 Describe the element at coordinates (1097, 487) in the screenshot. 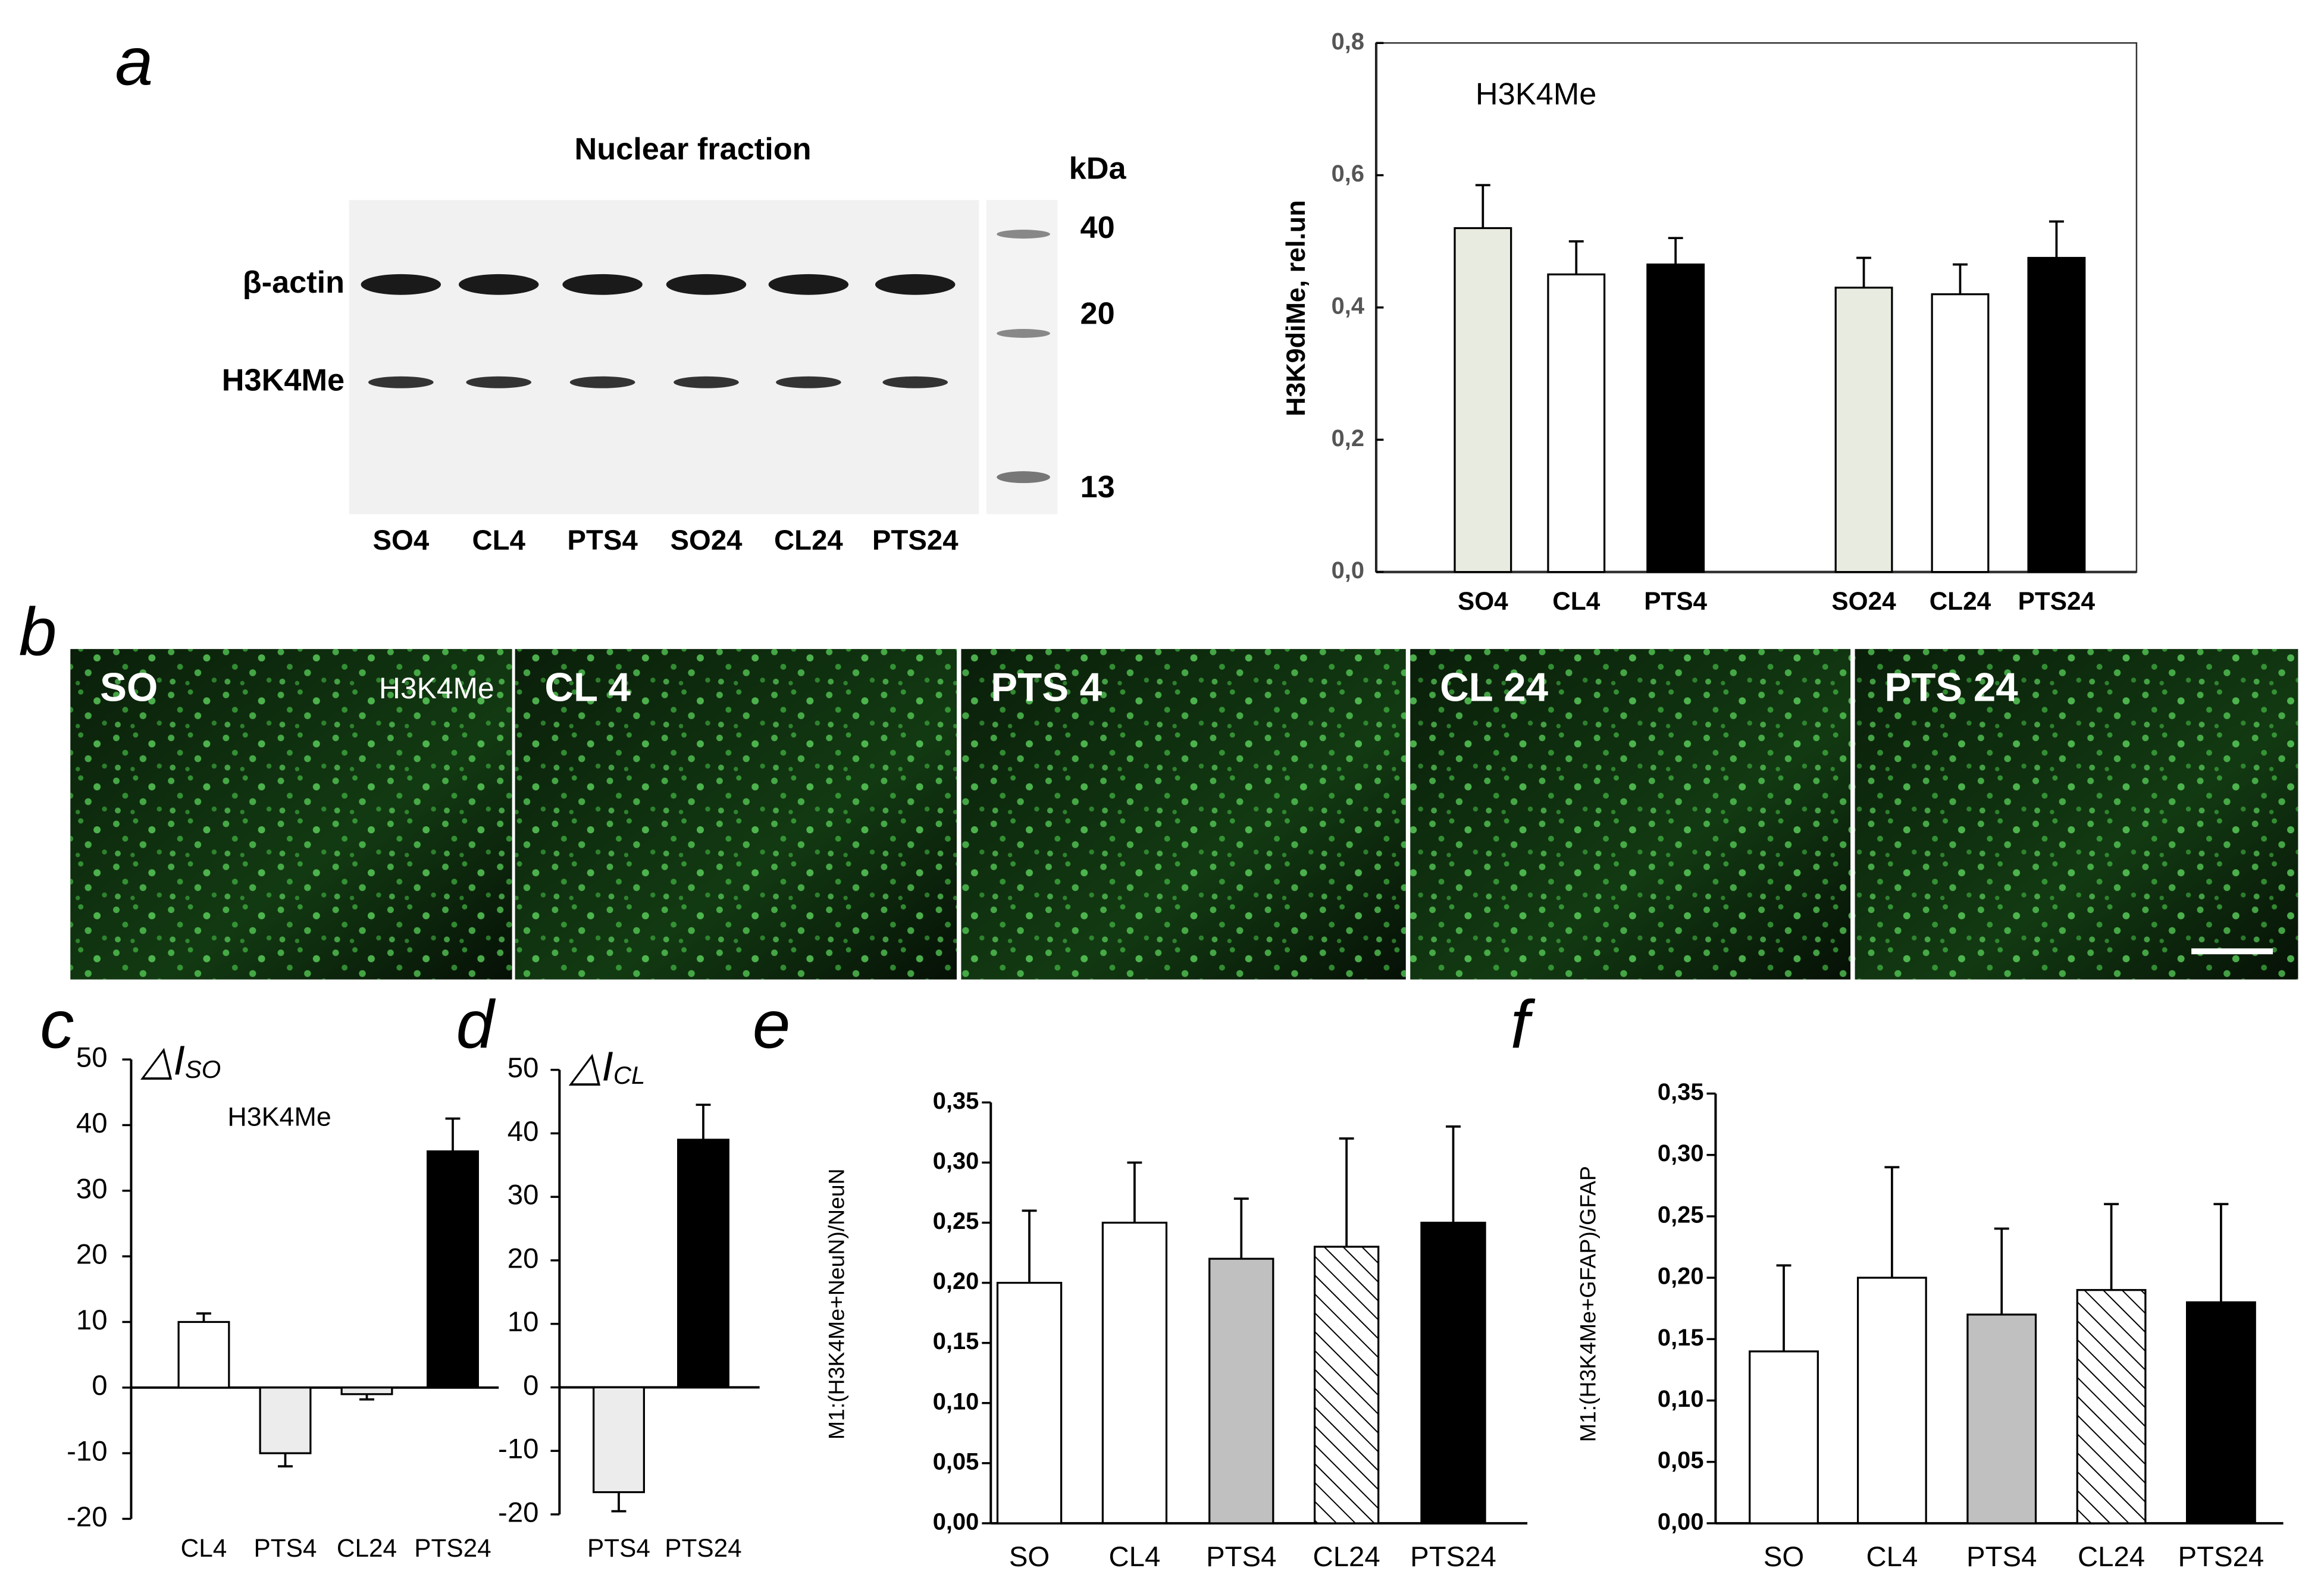

I see `marker-label: 13` at that location.